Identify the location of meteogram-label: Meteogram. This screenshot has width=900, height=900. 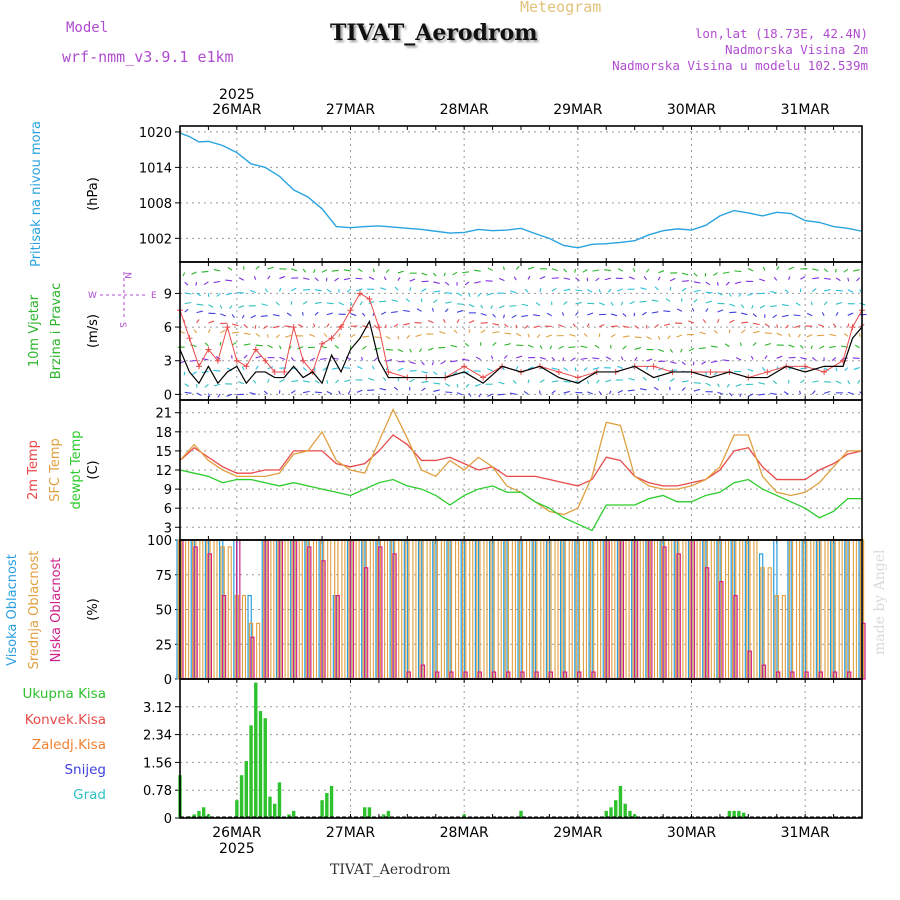
(561, 8).